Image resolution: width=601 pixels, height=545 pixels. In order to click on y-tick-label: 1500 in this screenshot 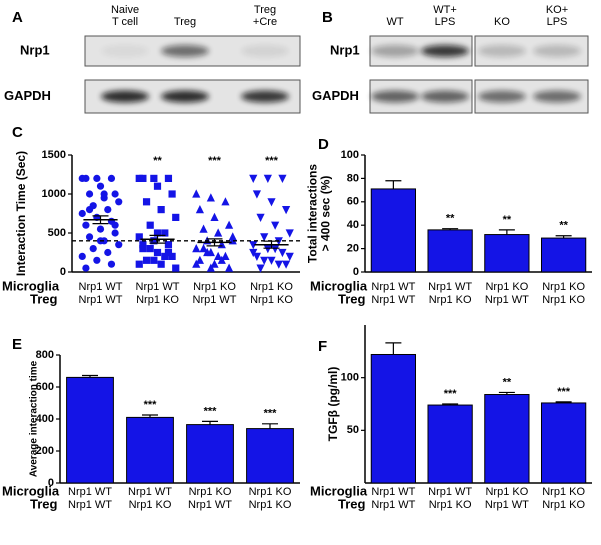, I will do `click(54, 155)`.